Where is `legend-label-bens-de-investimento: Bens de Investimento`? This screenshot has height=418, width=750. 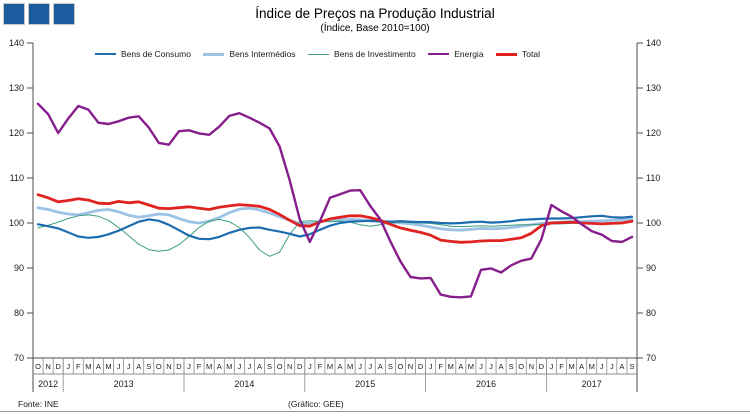
legend-label-bens-de-investimento: Bens de Investimento is located at coordinates (375, 54).